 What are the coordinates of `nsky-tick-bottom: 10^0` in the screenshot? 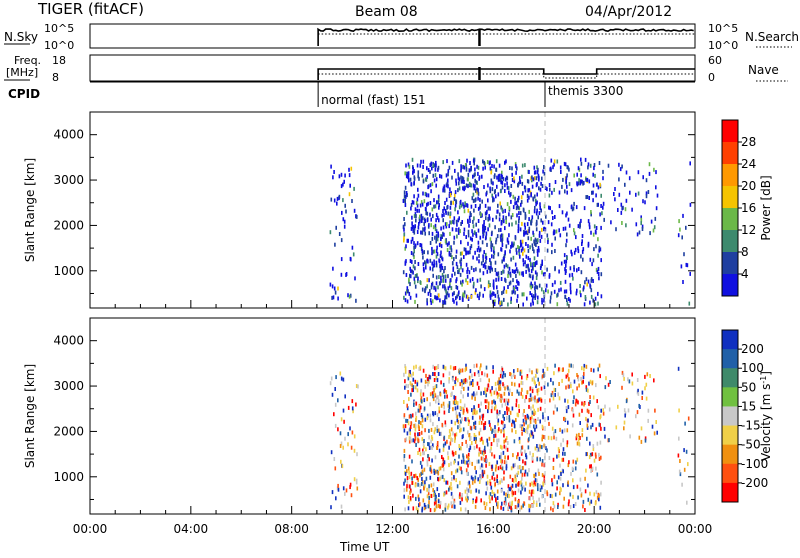 It's located at (59, 45).